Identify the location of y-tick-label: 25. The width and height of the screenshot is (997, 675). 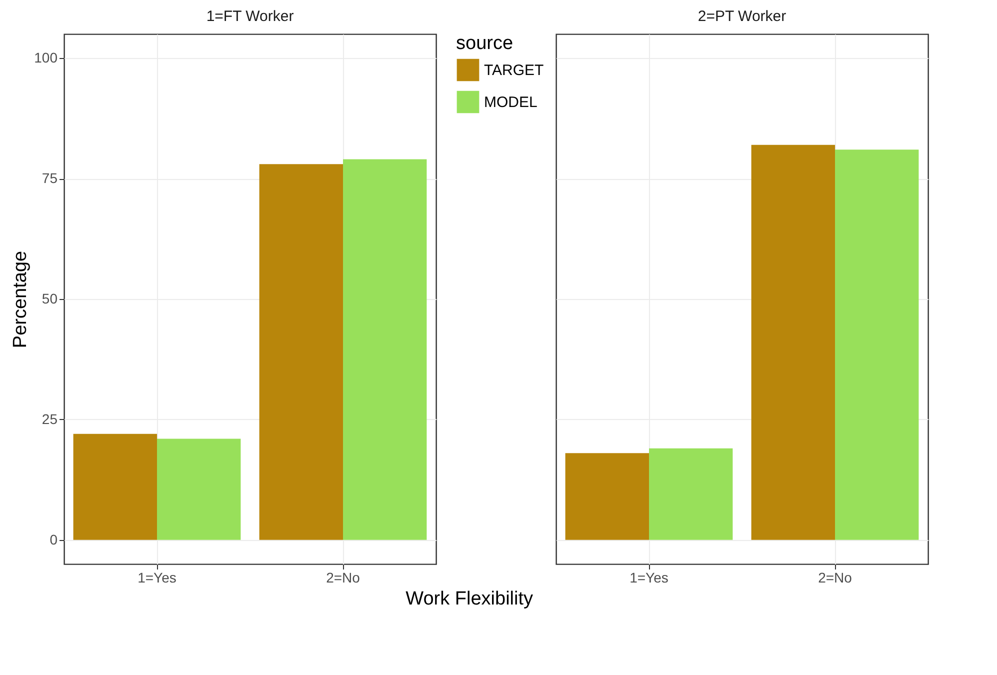
(50, 418).